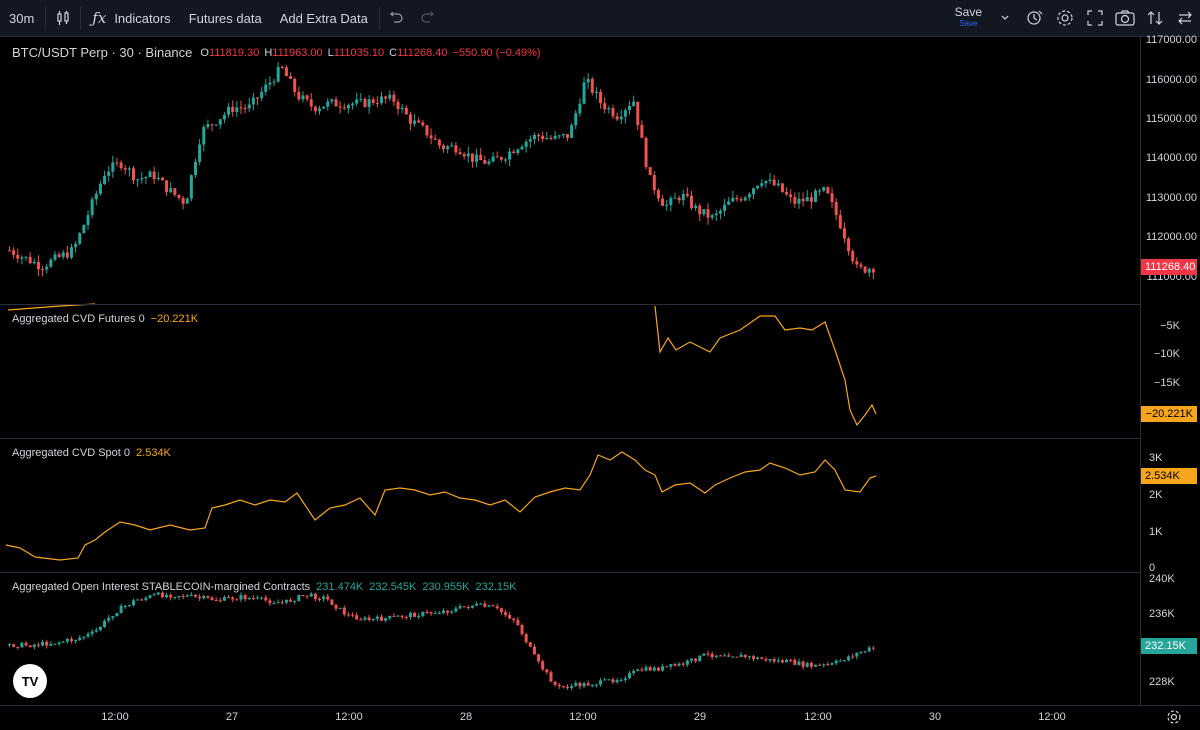 The image size is (1200, 730). I want to click on cvd-spot-title: Aggregated CVD Spot 0, so click(71, 453).